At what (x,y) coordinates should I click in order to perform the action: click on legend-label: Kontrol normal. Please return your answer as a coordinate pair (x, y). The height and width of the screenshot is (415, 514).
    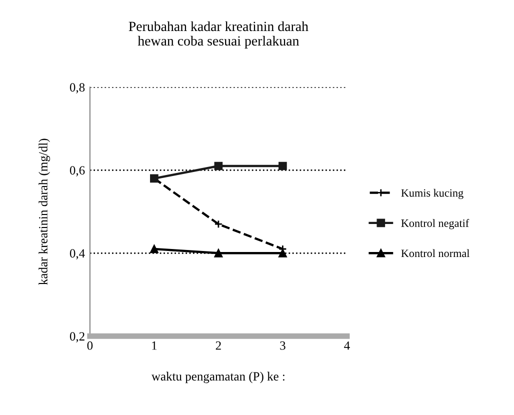
    Looking at the image, I should click on (435, 253).